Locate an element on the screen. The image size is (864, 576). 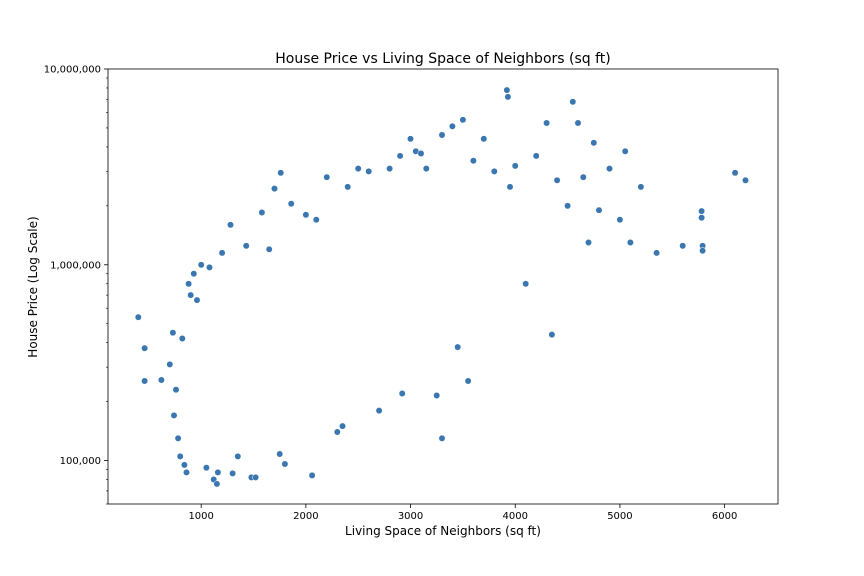
x-tick-label: 3000 is located at coordinates (410, 516).